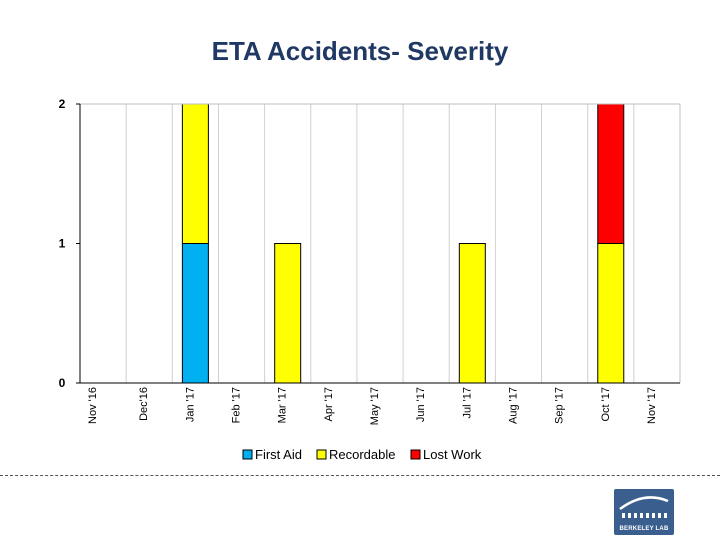  What do you see at coordinates (467, 402) in the screenshot?
I see `x-tick-label: Jul '17` at bounding box center [467, 402].